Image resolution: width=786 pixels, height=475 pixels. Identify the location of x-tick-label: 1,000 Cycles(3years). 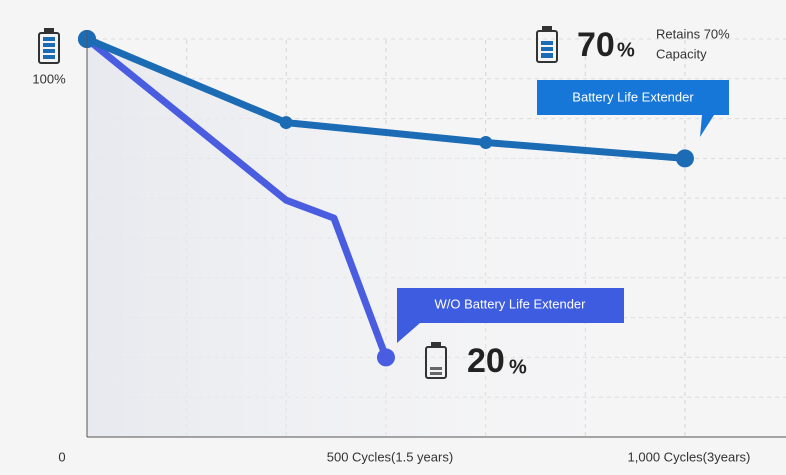
(689, 456).